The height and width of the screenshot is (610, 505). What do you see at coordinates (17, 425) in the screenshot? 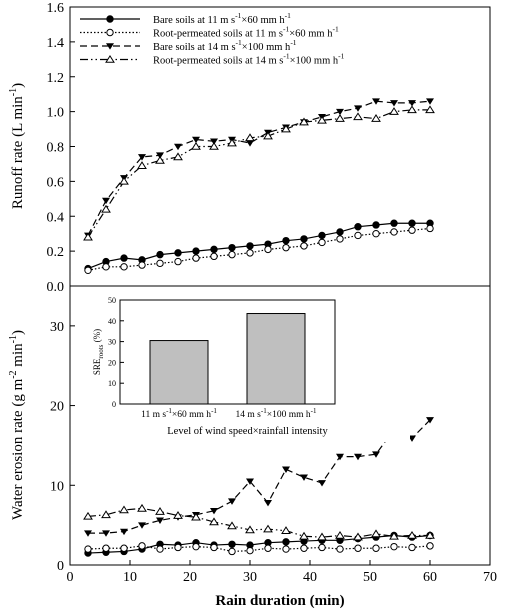
I see `bottom-y-axis-label: Water erosion rate (g m-2 min-1)` at bounding box center [17, 425].